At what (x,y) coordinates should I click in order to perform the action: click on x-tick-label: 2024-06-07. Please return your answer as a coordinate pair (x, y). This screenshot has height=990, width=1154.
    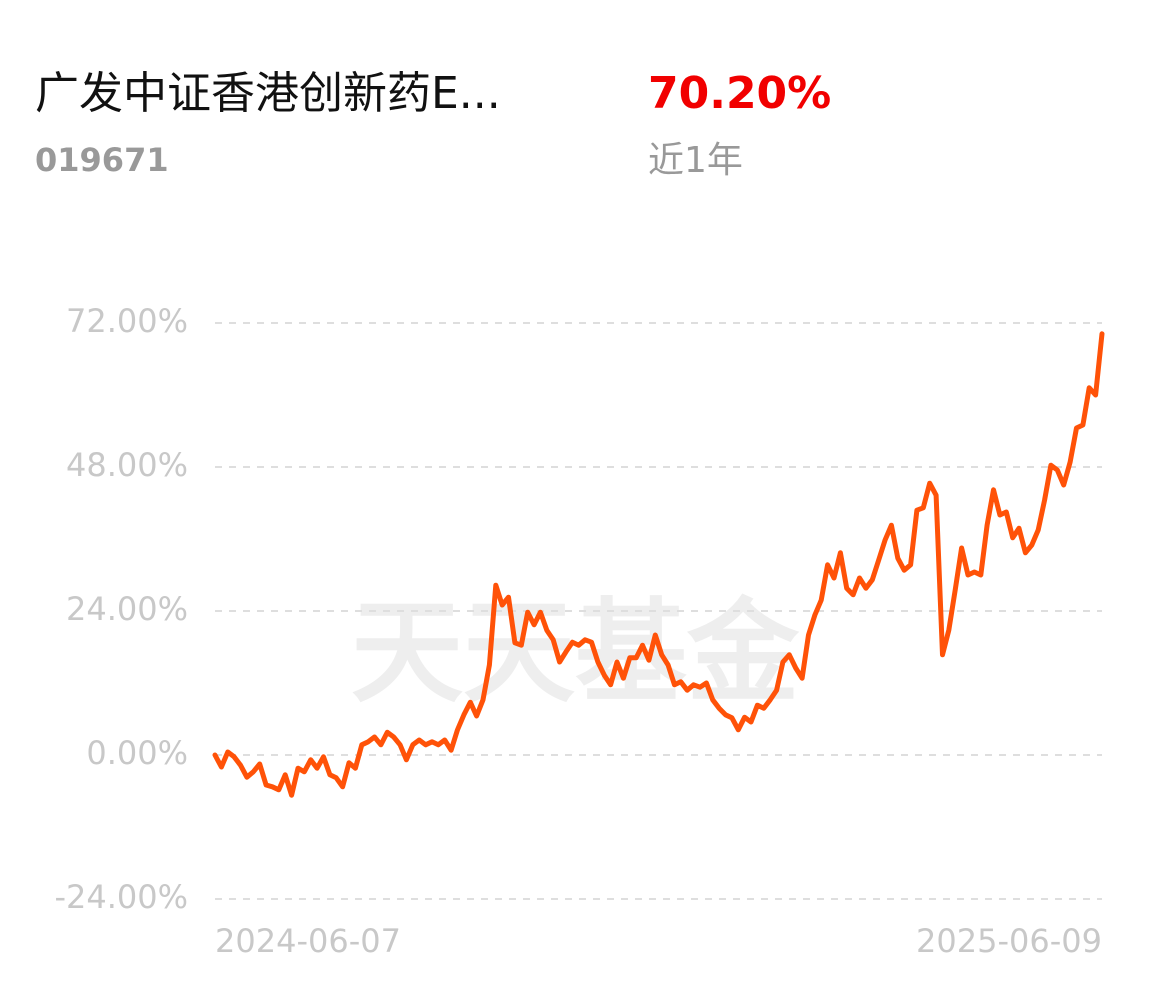
    Looking at the image, I should click on (308, 941).